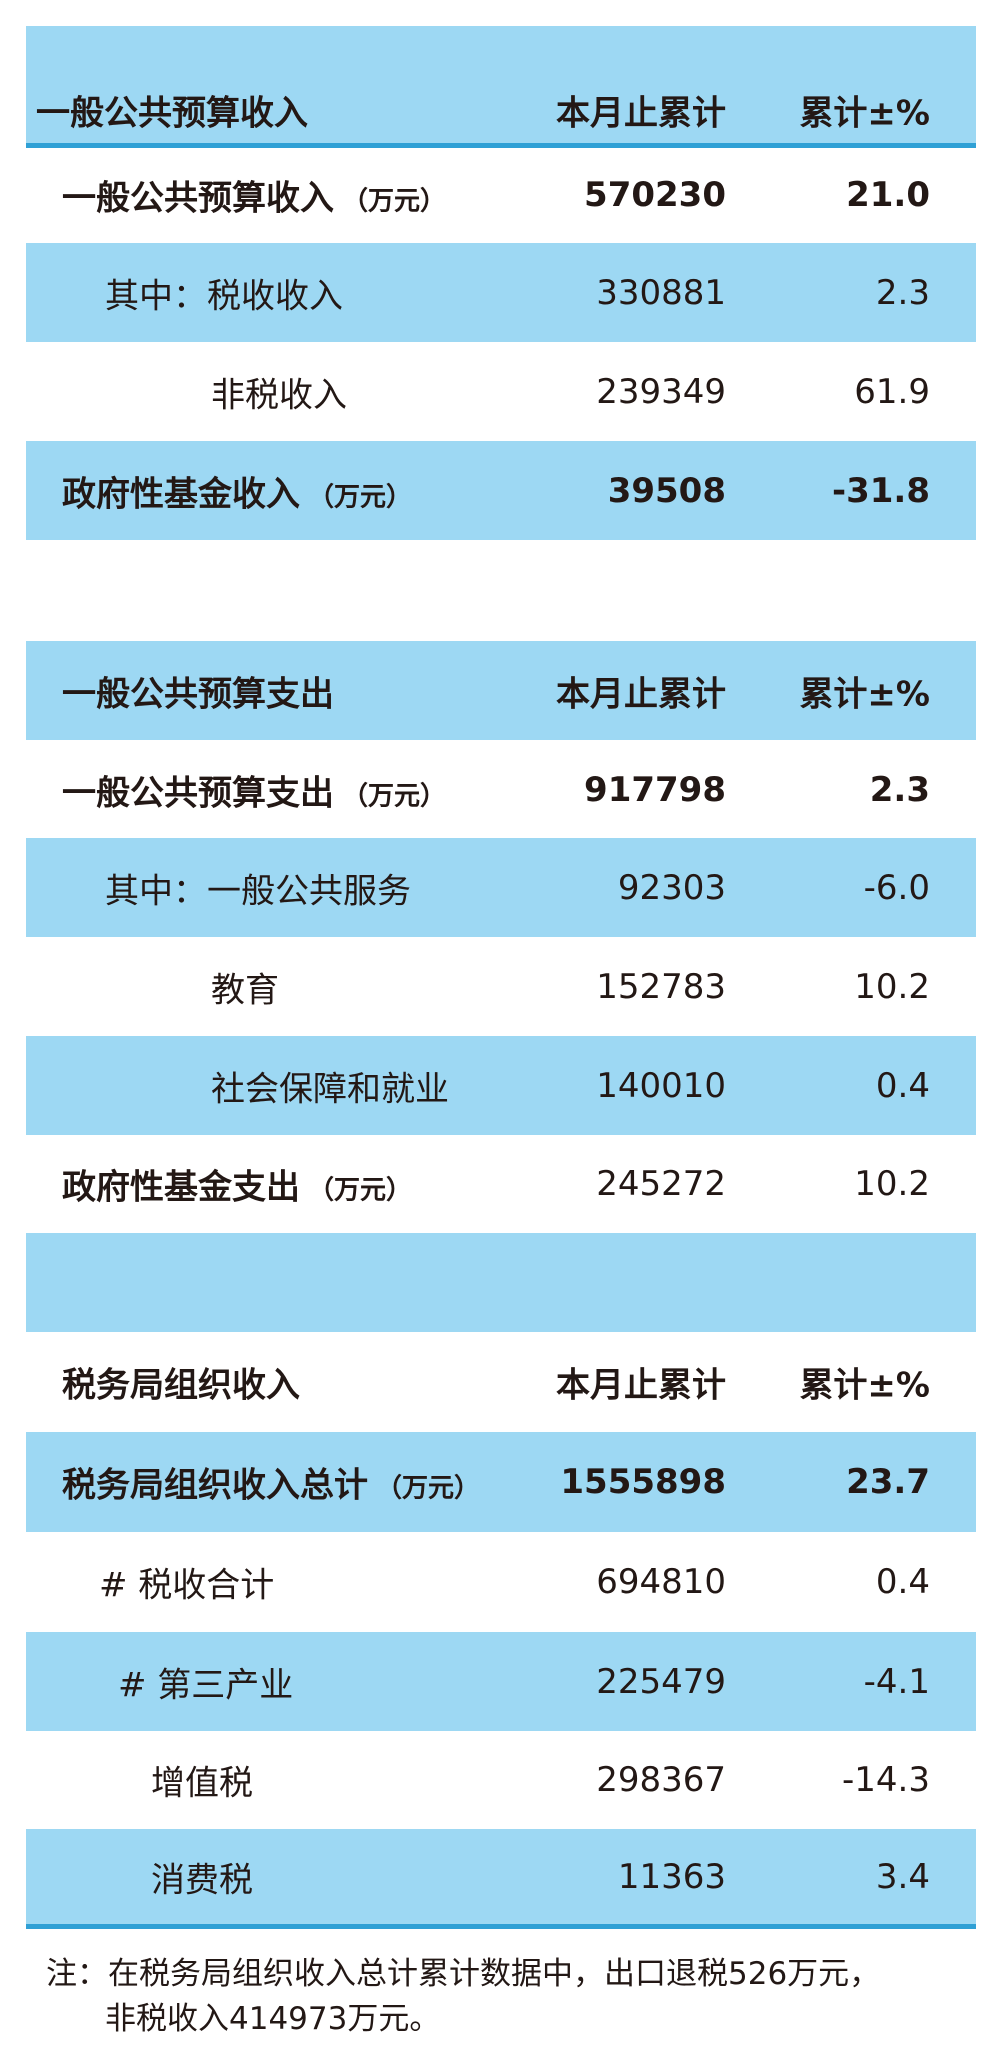  Describe the element at coordinates (661, 1780) in the screenshot. I see `row-value: 298367` at that location.